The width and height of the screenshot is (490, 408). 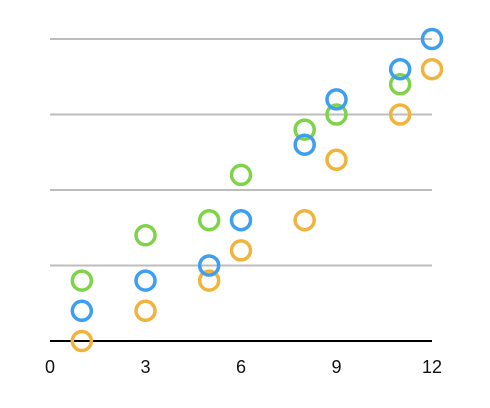 What do you see at coordinates (50, 367) in the screenshot?
I see `x-tick-label: 0` at bounding box center [50, 367].